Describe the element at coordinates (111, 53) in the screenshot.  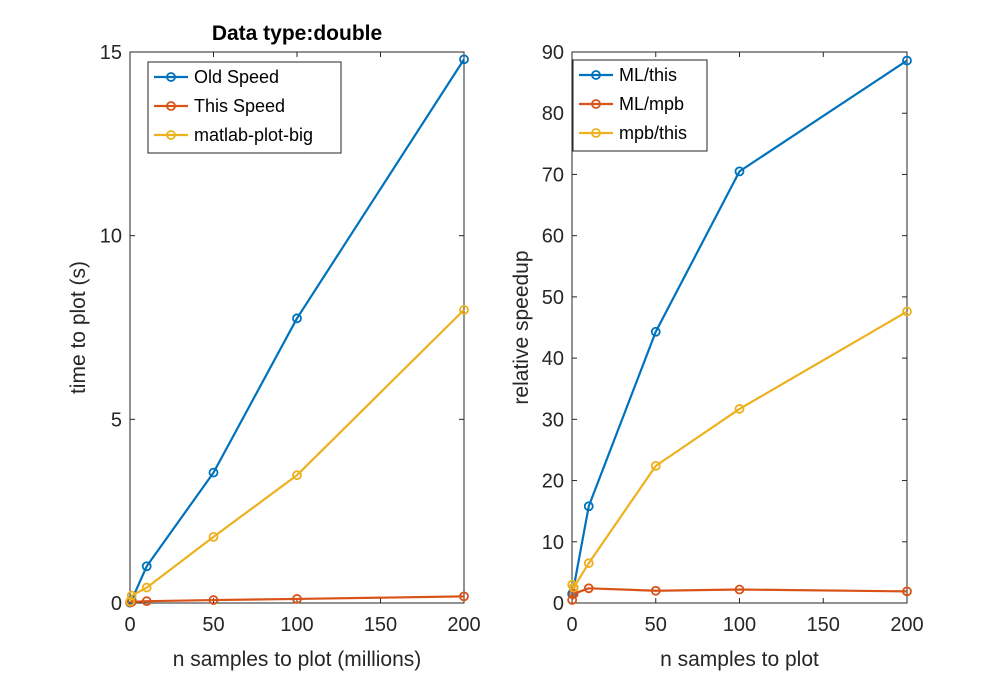
I see `y-tick-label: 15` at that location.